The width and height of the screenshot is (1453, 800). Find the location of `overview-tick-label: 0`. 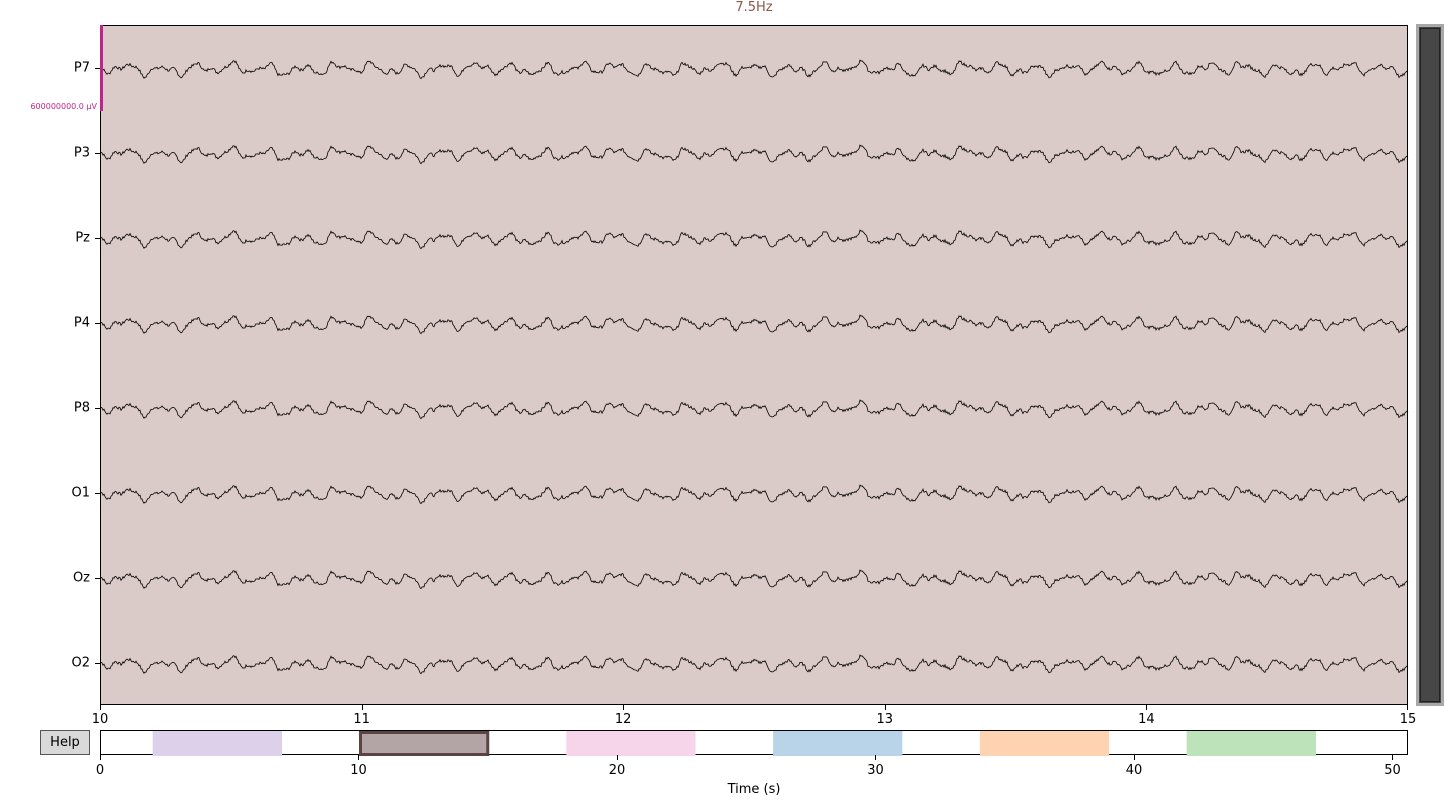

overview-tick-label: 0 is located at coordinates (100, 770).